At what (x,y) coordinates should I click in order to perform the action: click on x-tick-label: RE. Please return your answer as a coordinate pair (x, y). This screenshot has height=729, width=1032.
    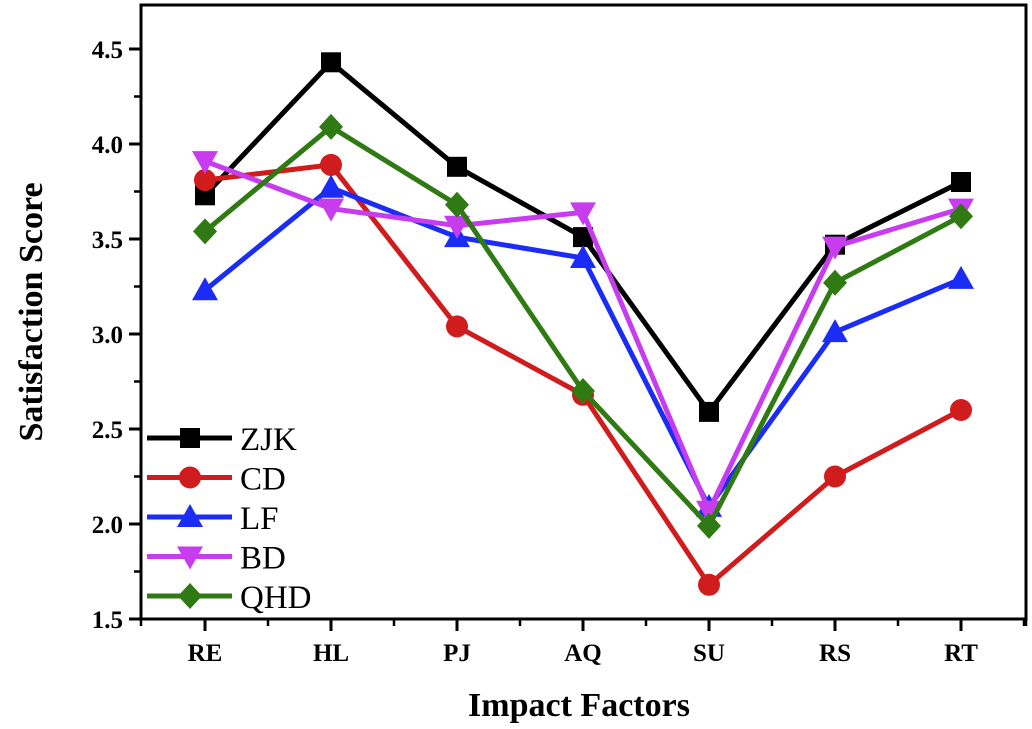
    Looking at the image, I should click on (205, 653).